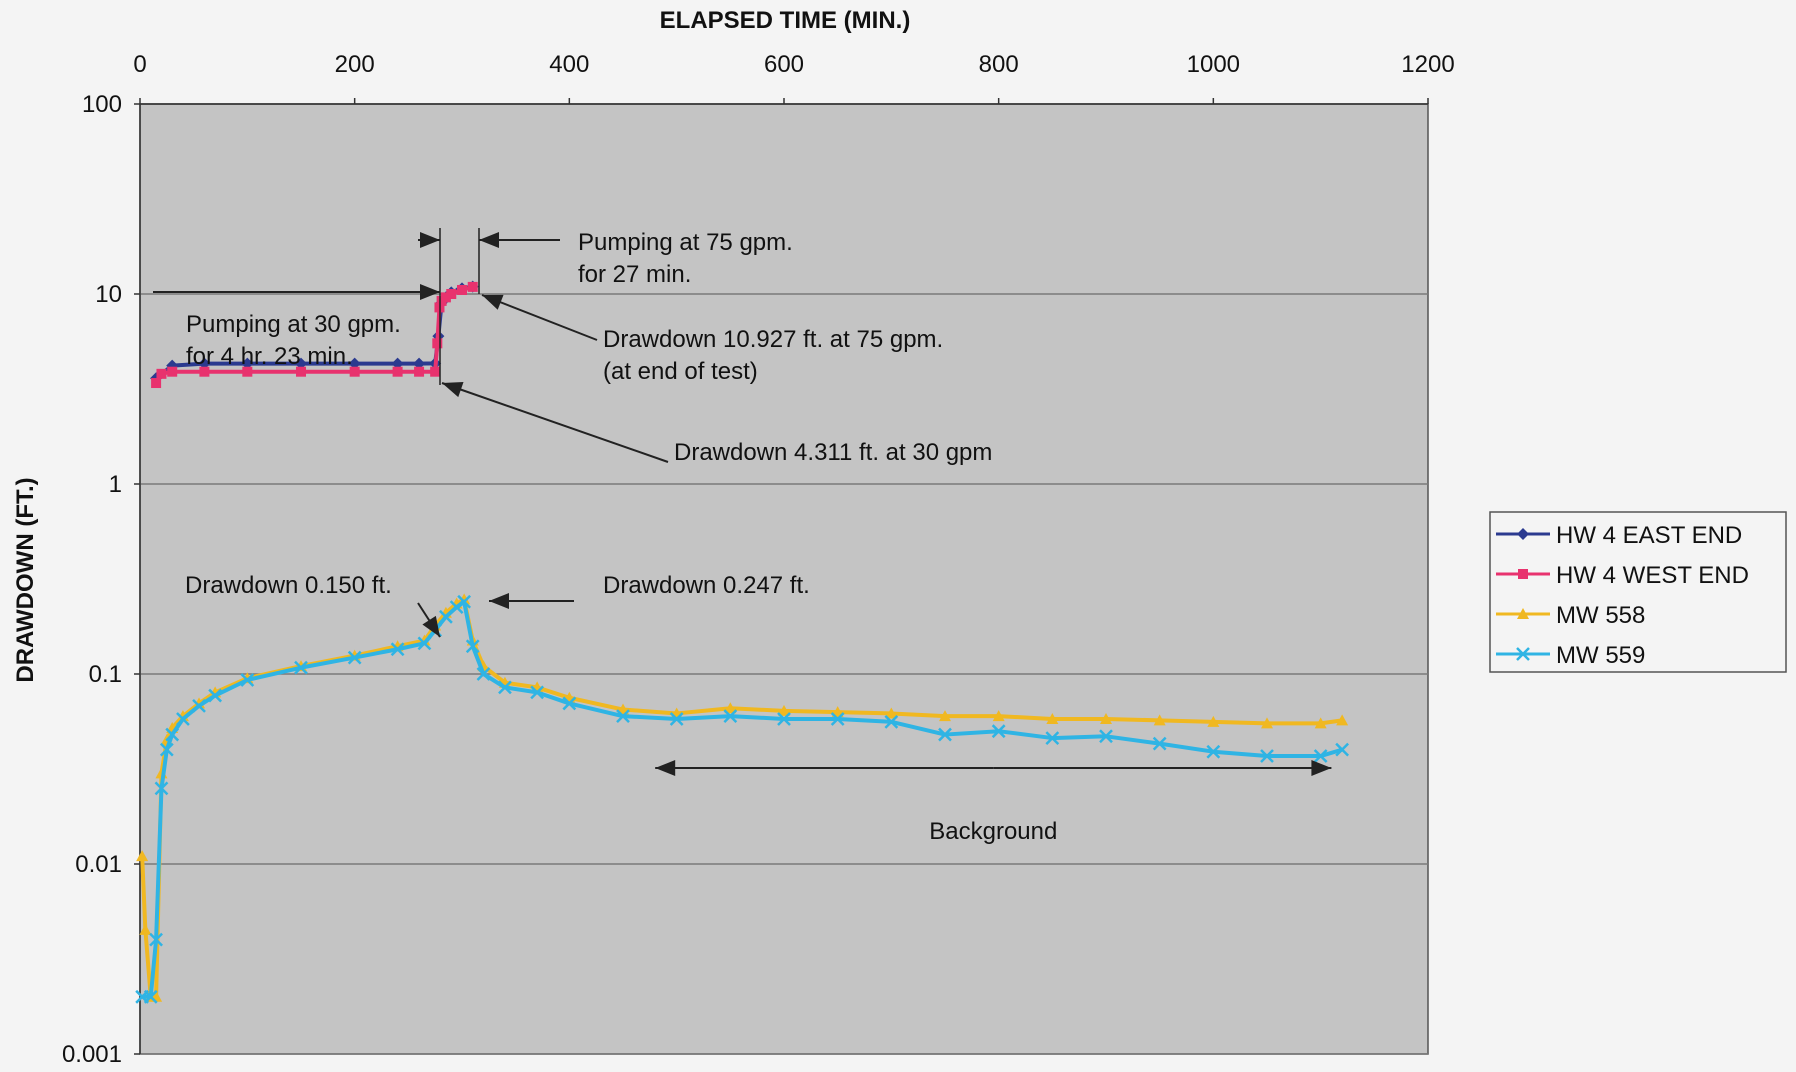 Image resolution: width=1796 pixels, height=1072 pixels. I want to click on arrow-dd0150, so click(429, 620).